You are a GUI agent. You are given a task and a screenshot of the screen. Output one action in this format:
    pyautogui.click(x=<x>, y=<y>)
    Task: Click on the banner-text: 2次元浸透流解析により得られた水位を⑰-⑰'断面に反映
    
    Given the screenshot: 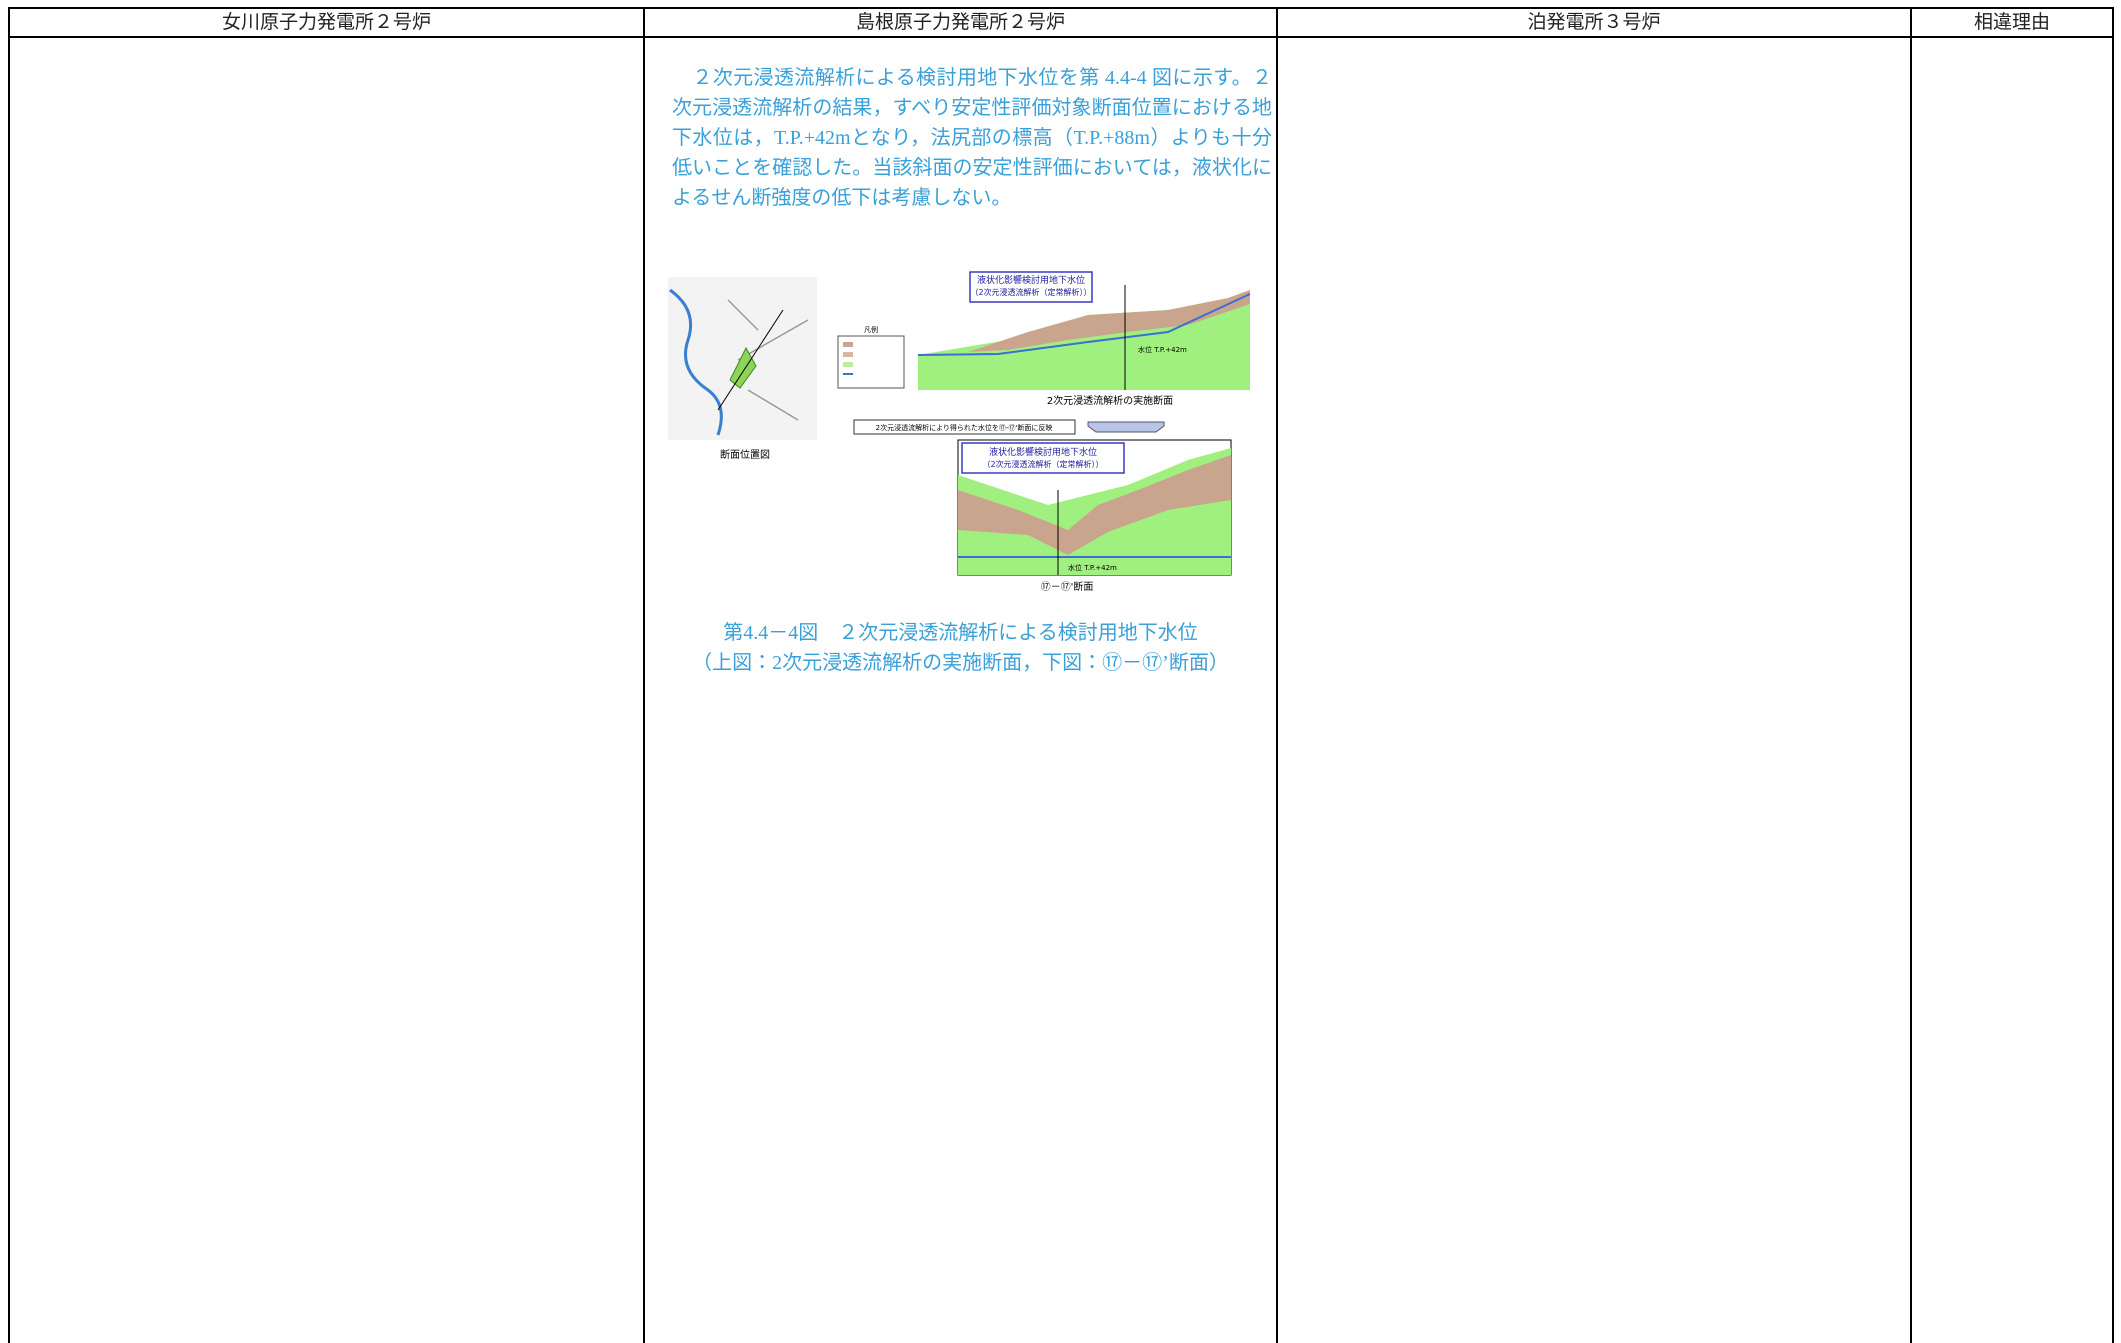 What is the action you would take?
    pyautogui.click(x=964, y=427)
    